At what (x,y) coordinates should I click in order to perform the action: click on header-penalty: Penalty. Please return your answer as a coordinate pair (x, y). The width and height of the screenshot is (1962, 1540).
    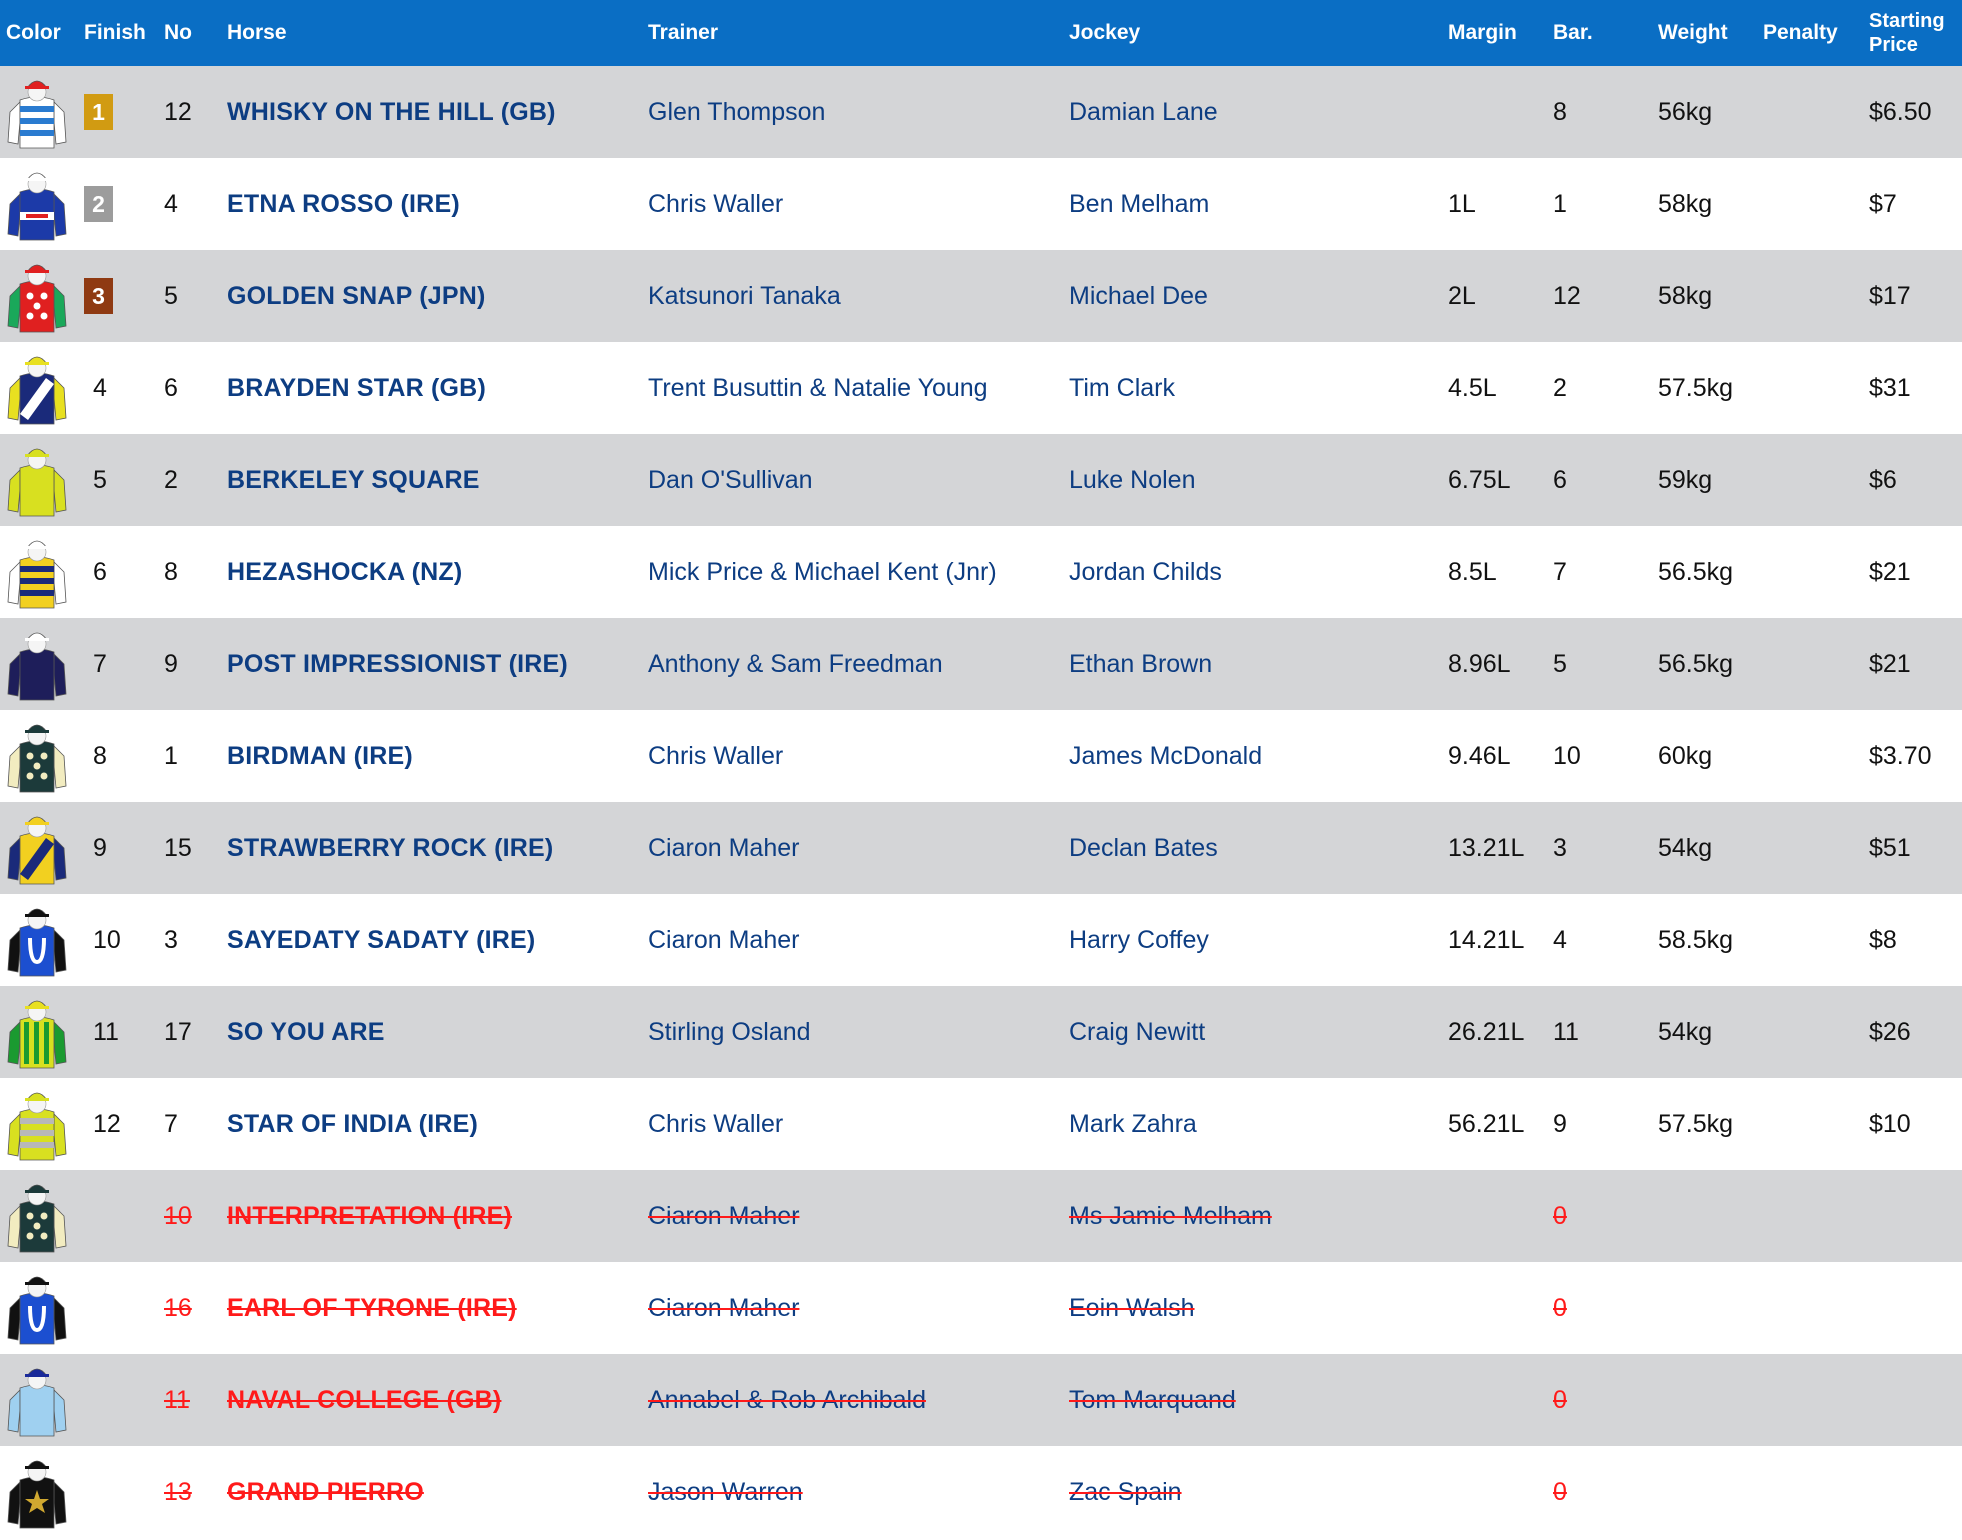
    Looking at the image, I should click on (1800, 32).